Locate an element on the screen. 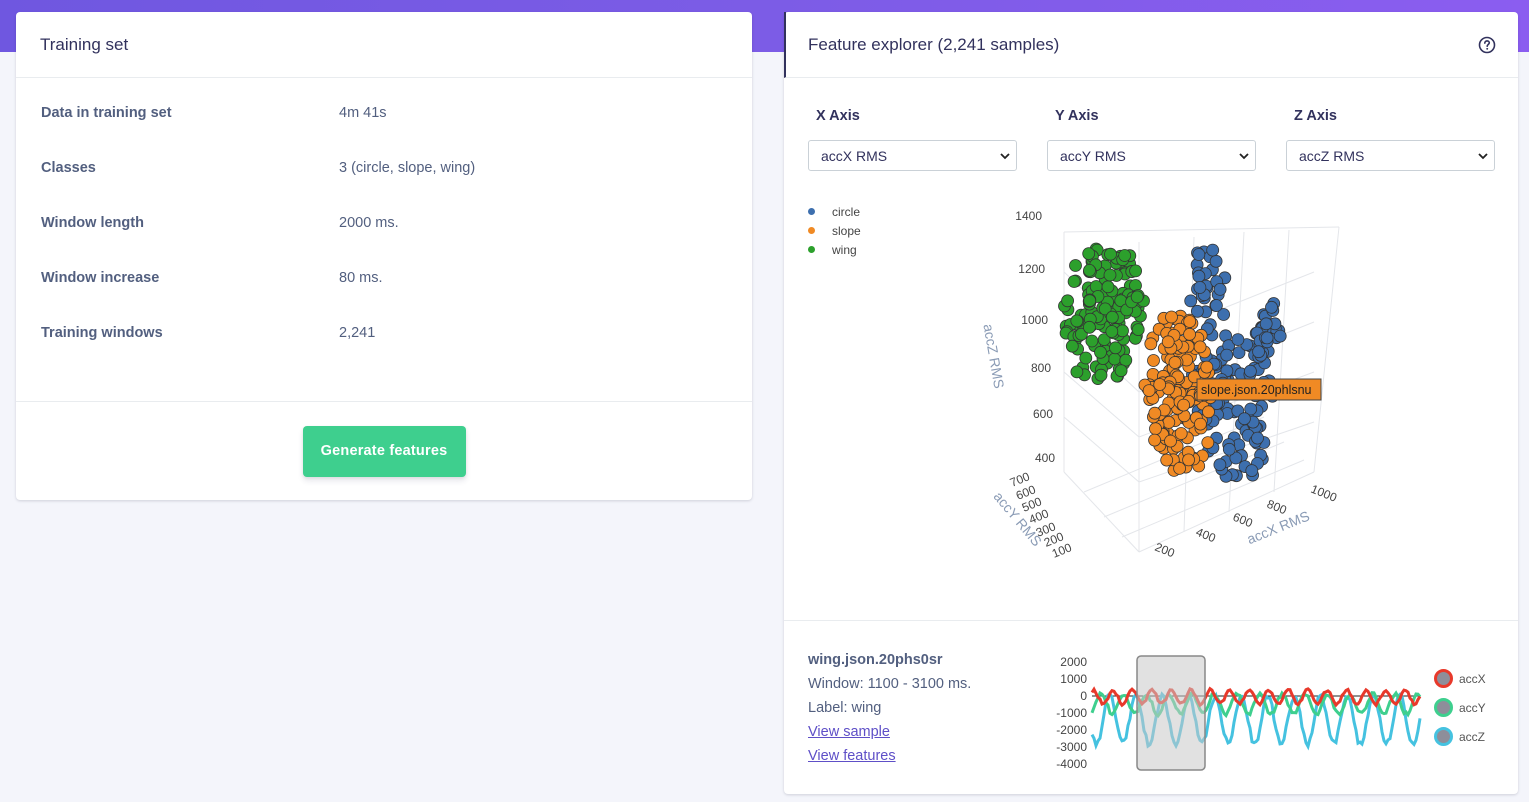 The image size is (1529, 802). signal-legend: accX accY accZ is located at coordinates (1460, 707).